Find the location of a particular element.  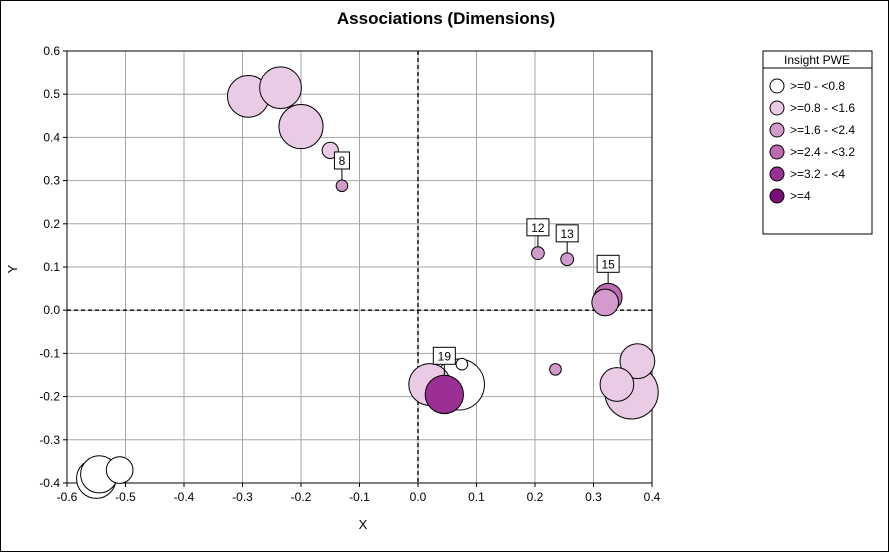

y-tick-label: 0.1 is located at coordinates (51, 267).